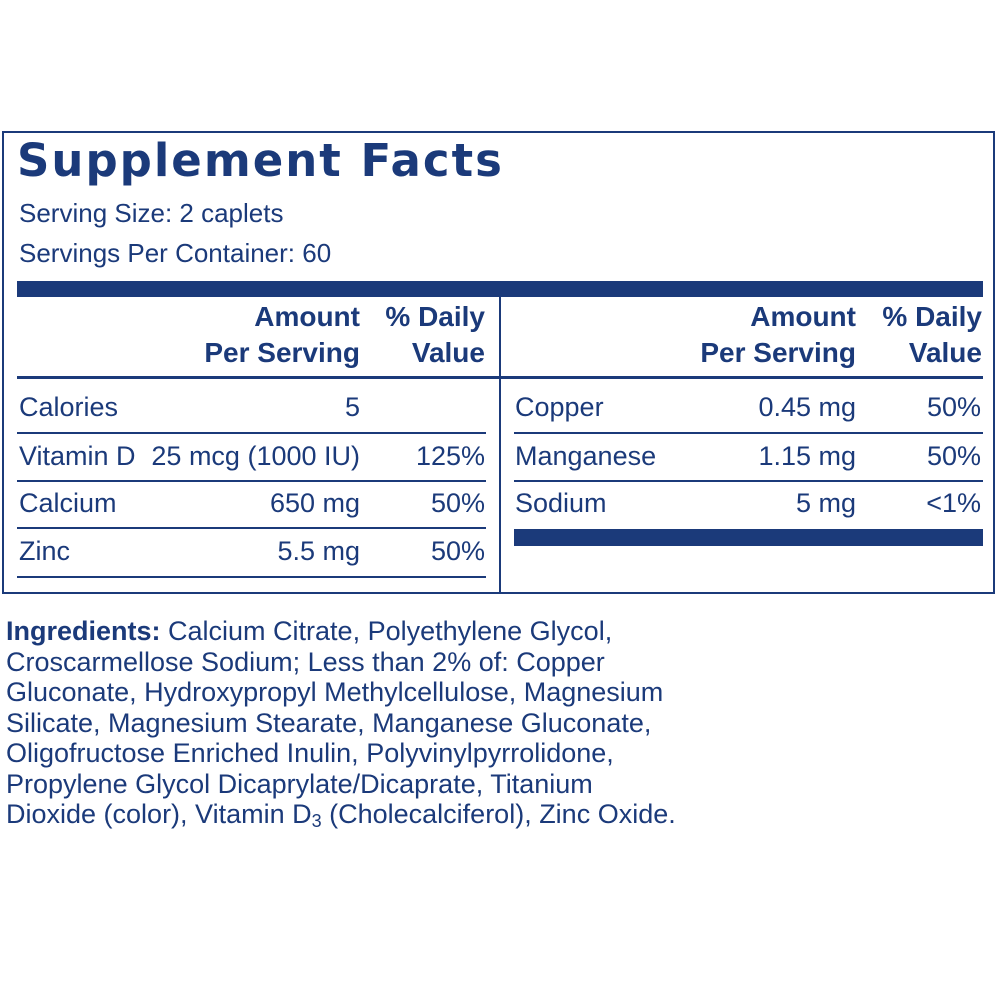 Image resolution: width=1000 pixels, height=1000 pixels. I want to click on dv-header-left: % Daily Value, so click(425, 335).